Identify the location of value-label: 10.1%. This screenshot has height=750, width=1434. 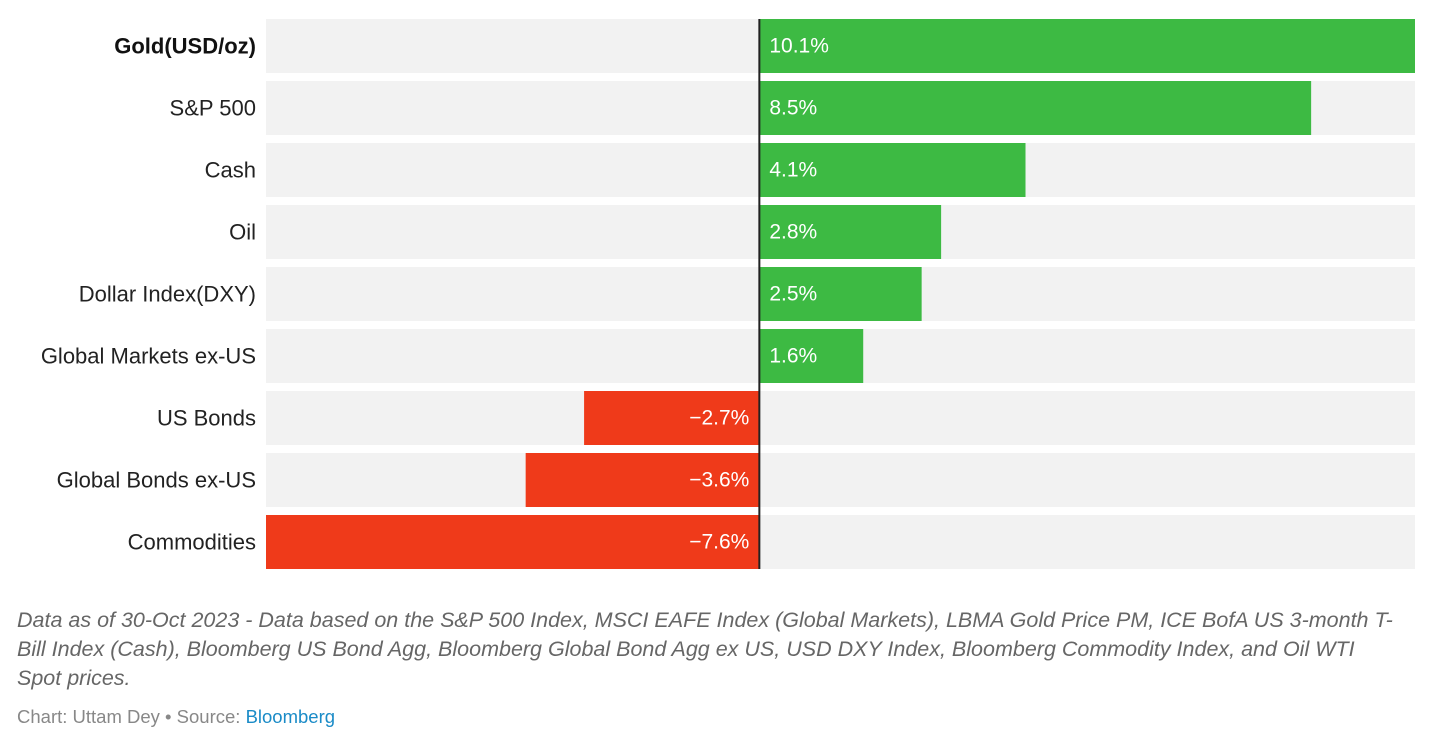
(799, 46).